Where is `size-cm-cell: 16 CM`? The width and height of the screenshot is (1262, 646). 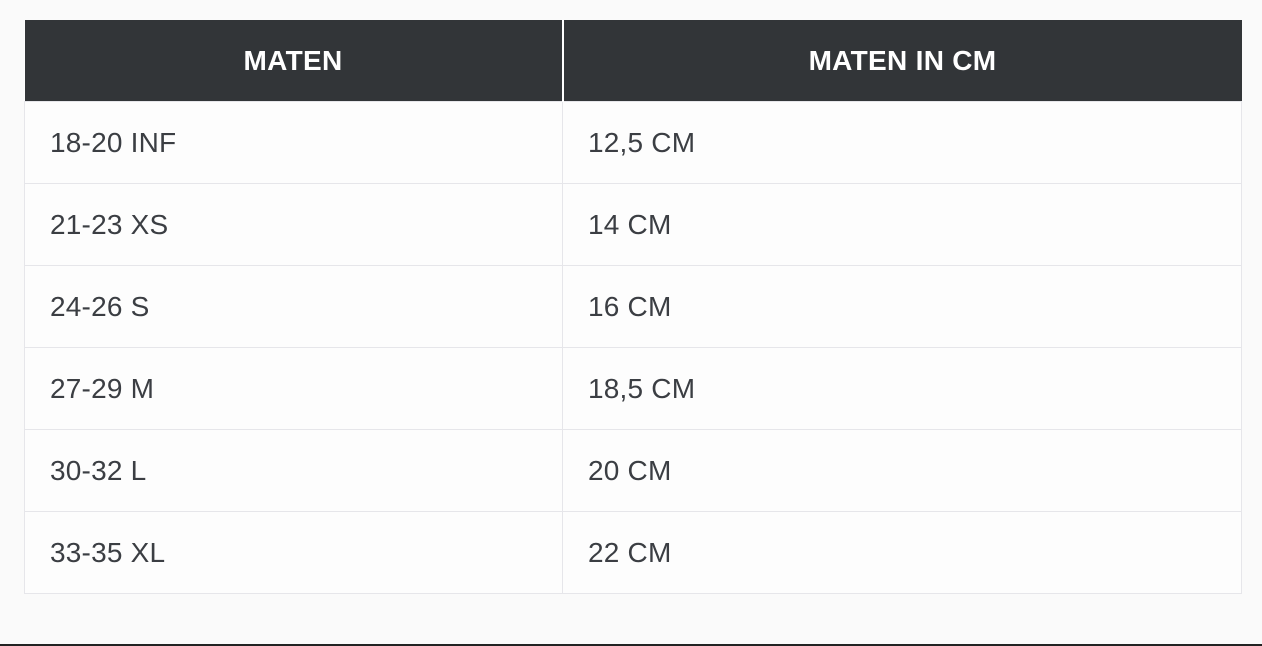
size-cm-cell: 16 CM is located at coordinates (902, 306).